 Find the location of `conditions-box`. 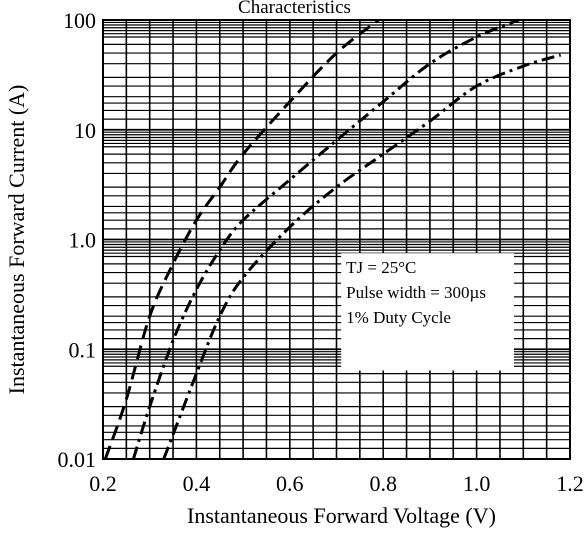

conditions-box is located at coordinates (427, 312).